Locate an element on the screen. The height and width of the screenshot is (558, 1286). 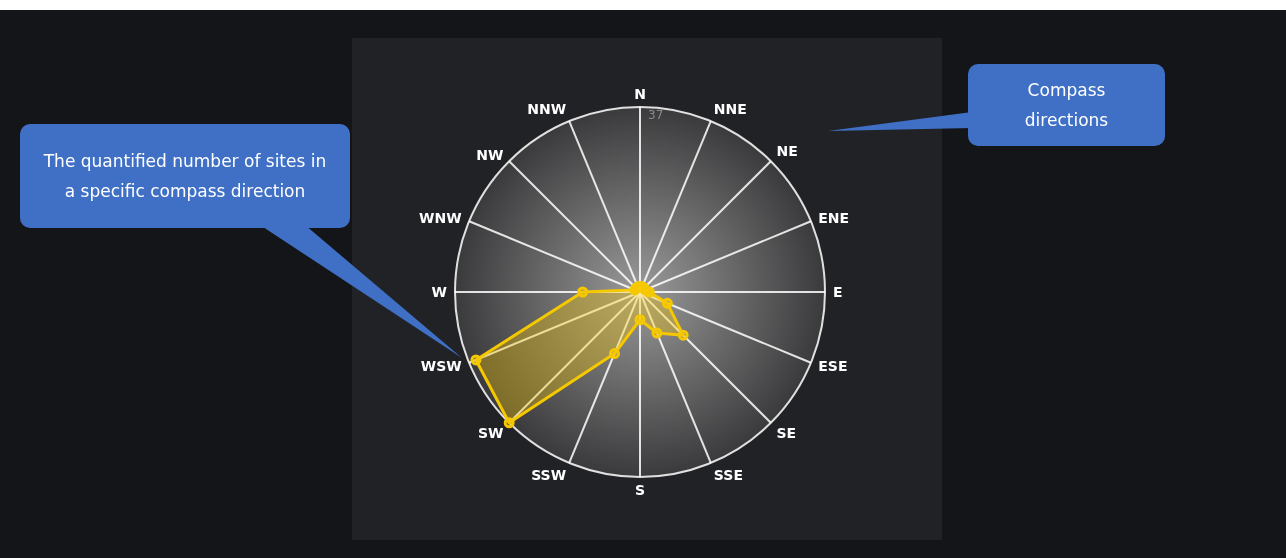
spoke-label: N is located at coordinates (640, 94).